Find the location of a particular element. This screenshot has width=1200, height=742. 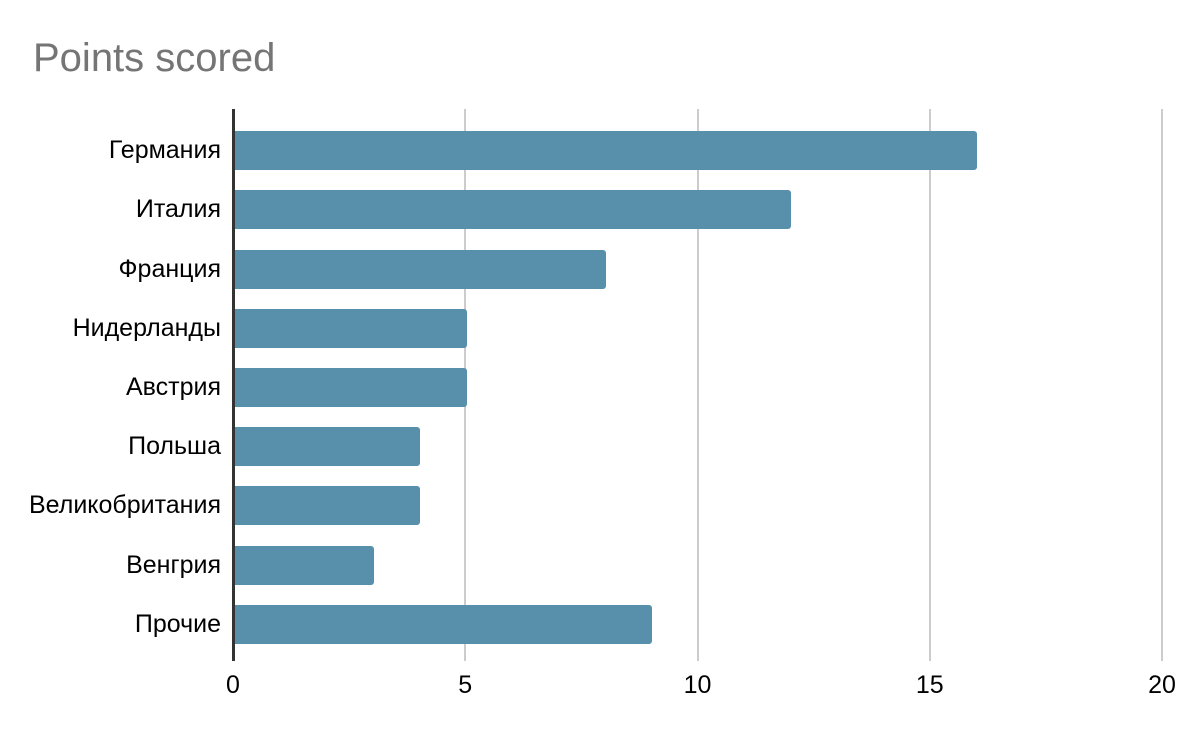

category-label: Прочие is located at coordinates (177, 623).